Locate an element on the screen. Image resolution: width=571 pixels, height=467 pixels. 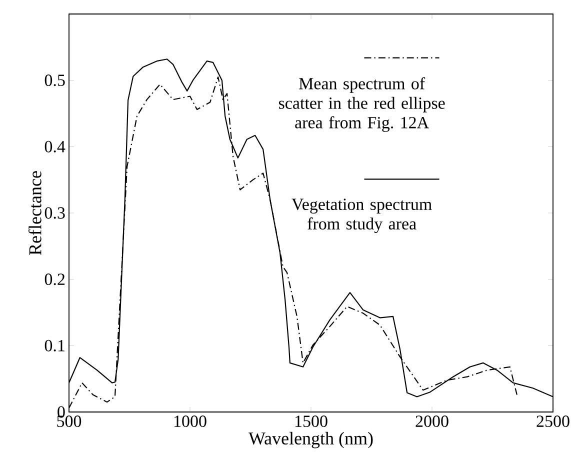
legend-label: Mean spectrum of scatter in the red ellipse area from Fig. 12A is located at coordinates (361, 104).